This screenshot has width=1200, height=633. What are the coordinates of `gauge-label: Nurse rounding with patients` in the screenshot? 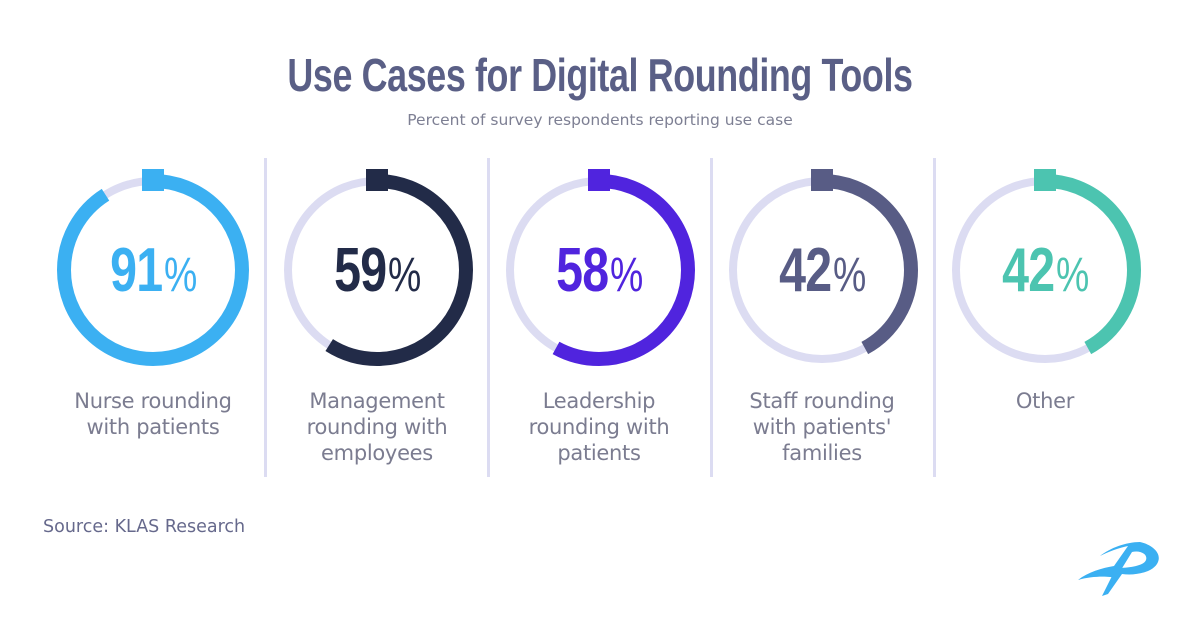 It's located at (153, 414).